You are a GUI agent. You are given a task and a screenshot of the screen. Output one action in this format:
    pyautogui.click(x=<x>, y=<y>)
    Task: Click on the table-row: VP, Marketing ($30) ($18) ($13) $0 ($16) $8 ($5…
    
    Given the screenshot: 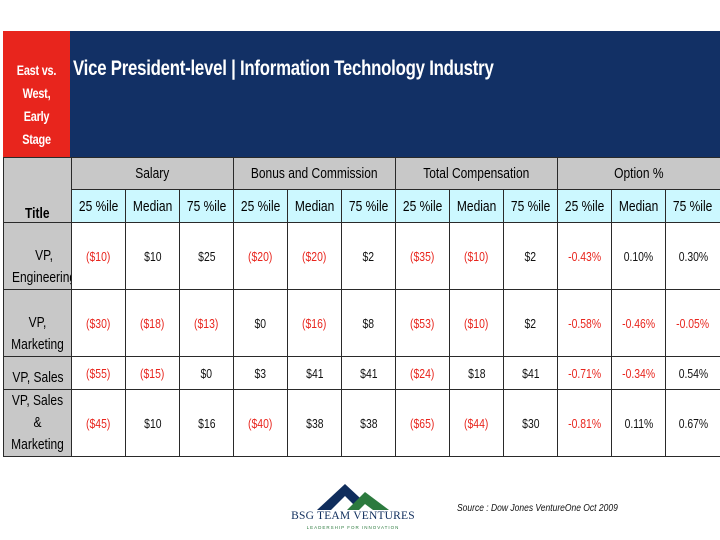 What is the action you would take?
    pyautogui.click(x=361, y=323)
    